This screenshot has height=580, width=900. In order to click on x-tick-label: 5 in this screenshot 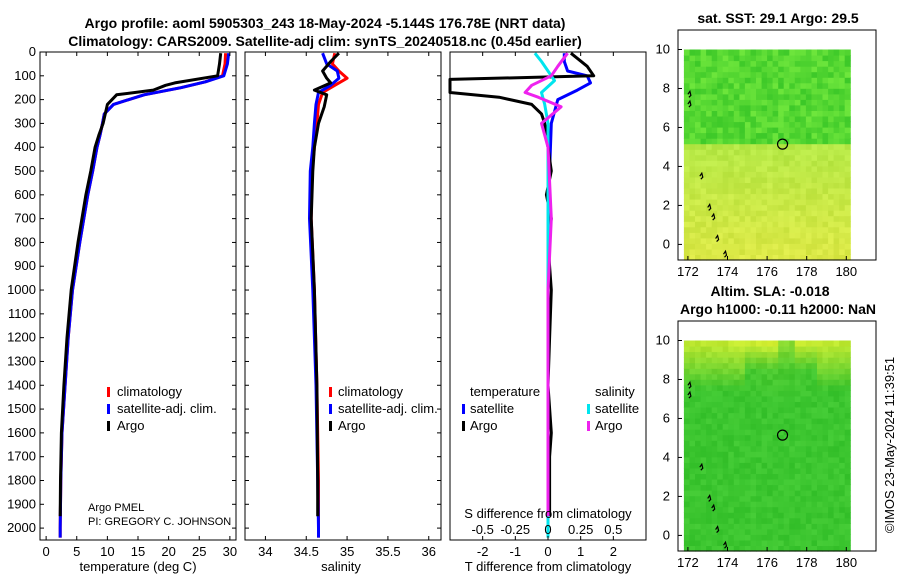, I will do `click(76, 551)`.